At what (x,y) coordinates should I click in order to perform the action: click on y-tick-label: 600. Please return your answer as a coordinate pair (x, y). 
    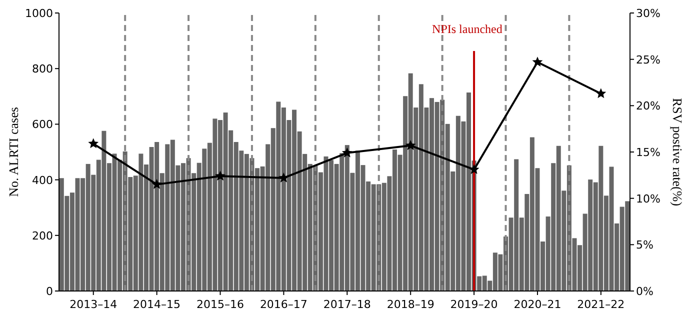
    Looking at the image, I should click on (42, 125).